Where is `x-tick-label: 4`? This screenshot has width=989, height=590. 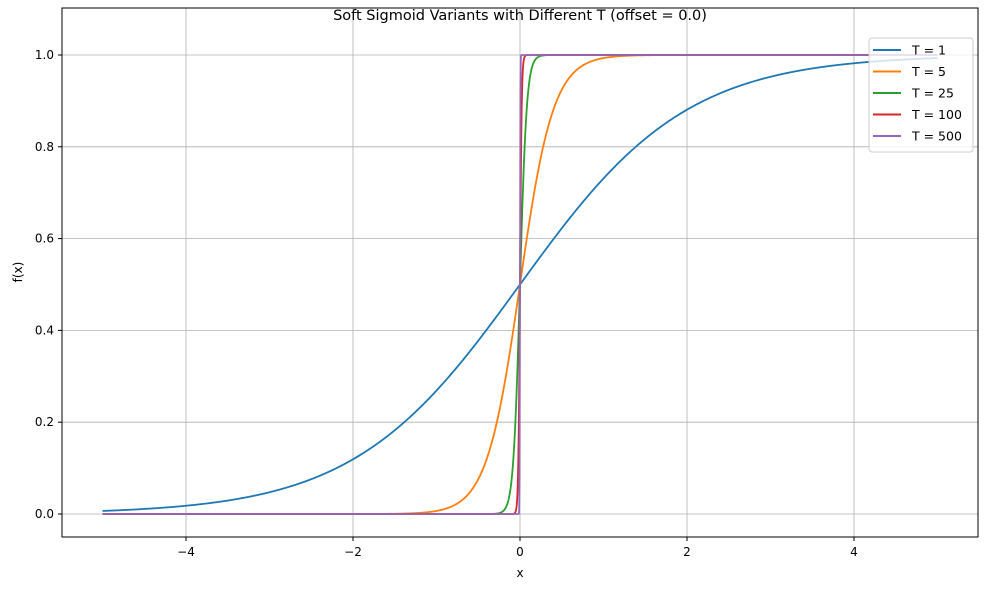
x-tick-label: 4 is located at coordinates (854, 552).